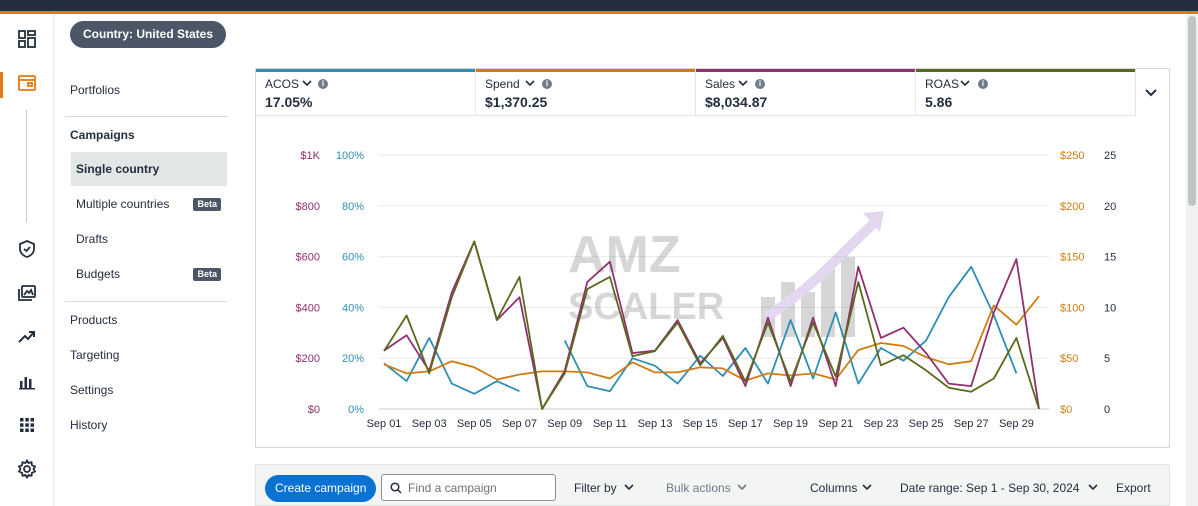 This screenshot has height=506, width=1198. What do you see at coordinates (123, 204) in the screenshot?
I see `nav-multiple-countries-label: Multiple countries` at bounding box center [123, 204].